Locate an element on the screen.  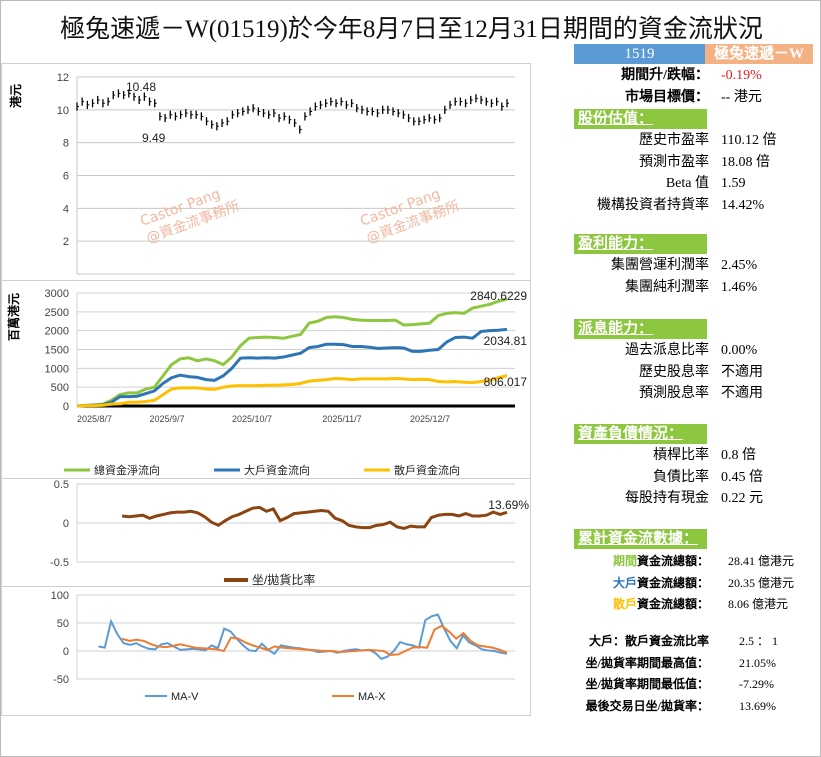
info-label: 機構投資者持貨率 is located at coordinates (653, 205).